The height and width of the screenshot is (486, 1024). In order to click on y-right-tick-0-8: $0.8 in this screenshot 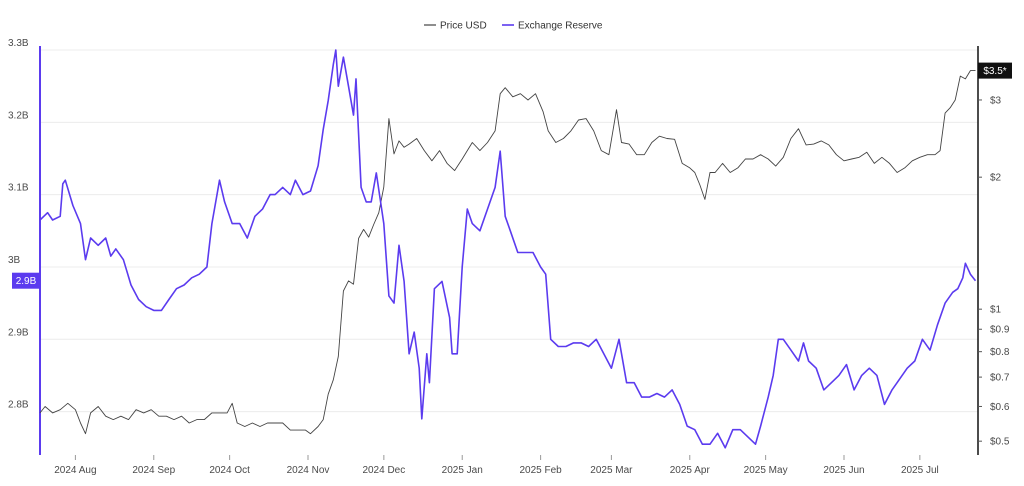, I will do `click(1000, 352)`.